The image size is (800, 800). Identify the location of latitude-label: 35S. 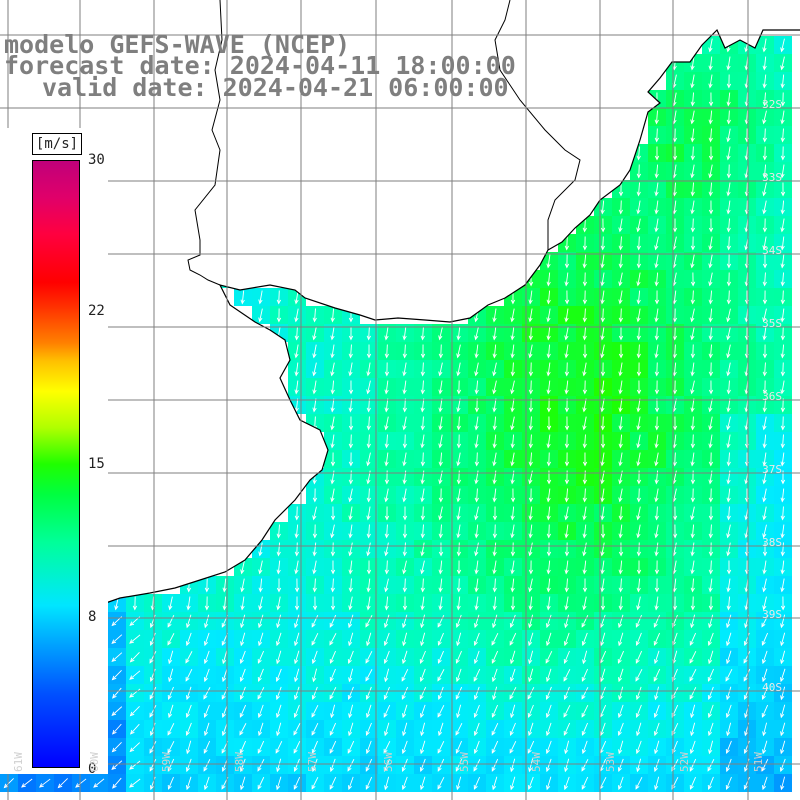
(772, 323).